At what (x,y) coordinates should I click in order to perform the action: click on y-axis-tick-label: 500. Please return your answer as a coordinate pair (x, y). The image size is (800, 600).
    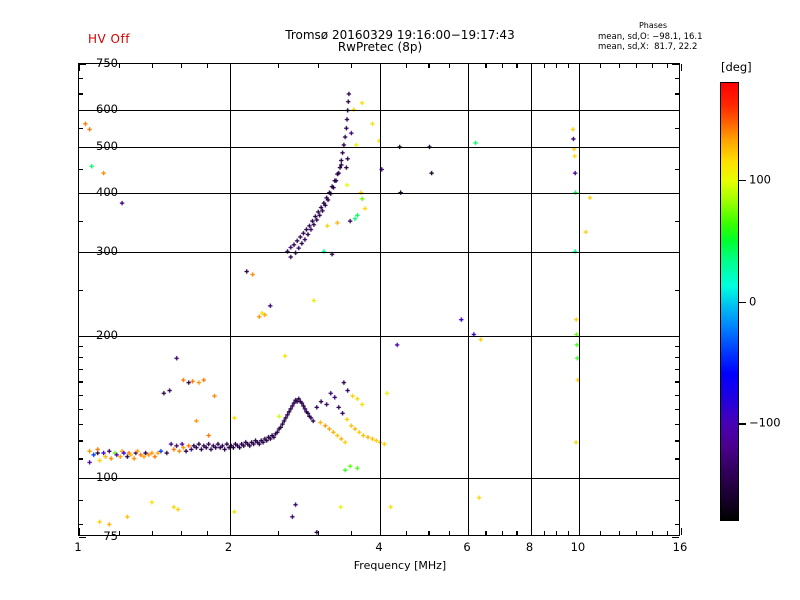
    Looking at the image, I should click on (107, 146).